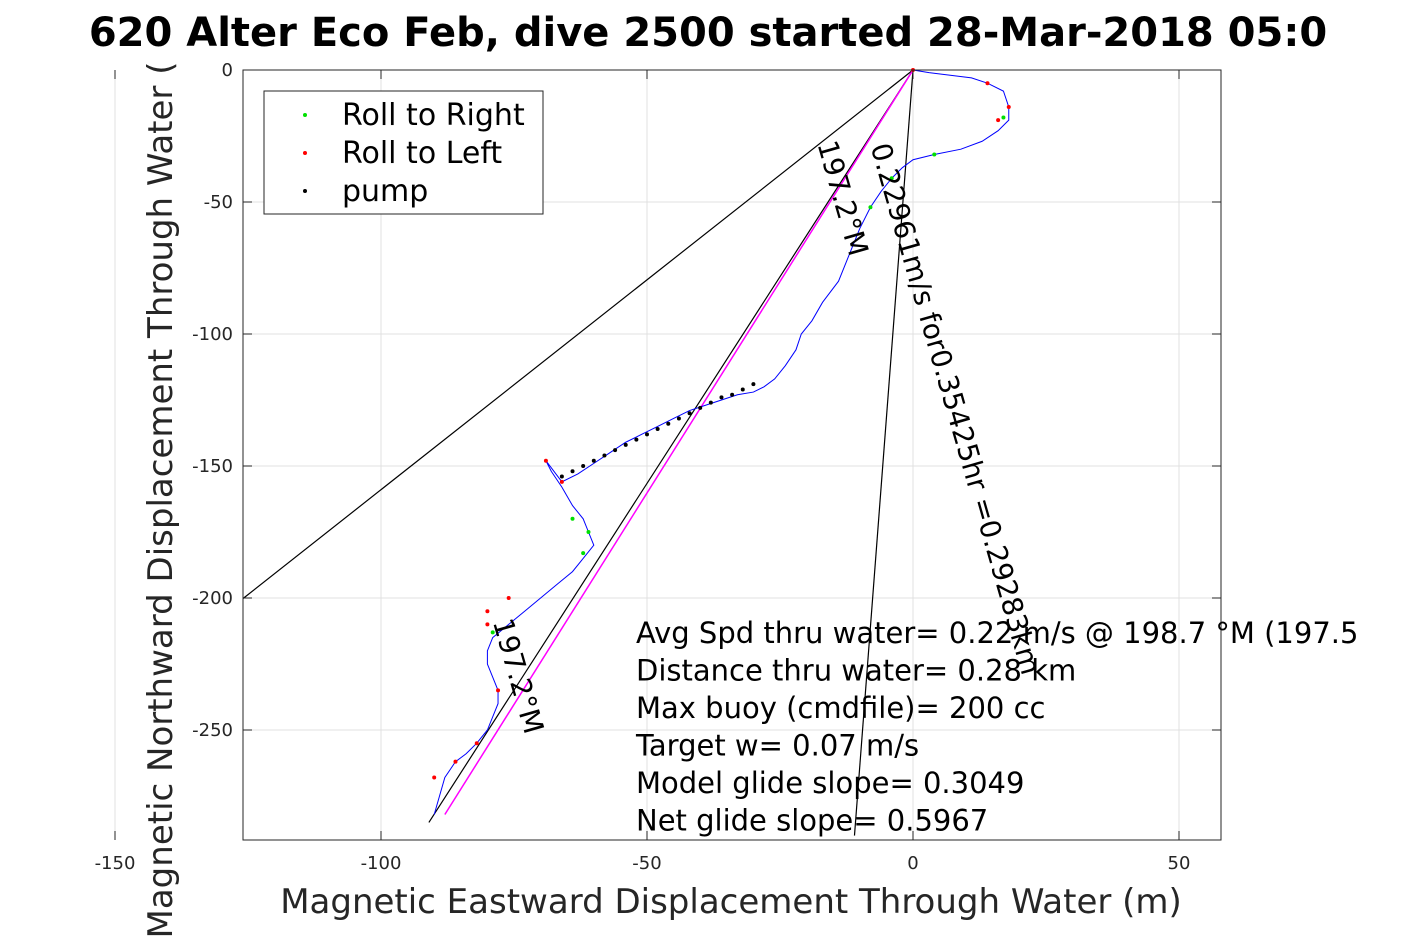 The image size is (1417, 945). I want to click on stats-line: Net glide slope= 0.5967, so click(812, 821).